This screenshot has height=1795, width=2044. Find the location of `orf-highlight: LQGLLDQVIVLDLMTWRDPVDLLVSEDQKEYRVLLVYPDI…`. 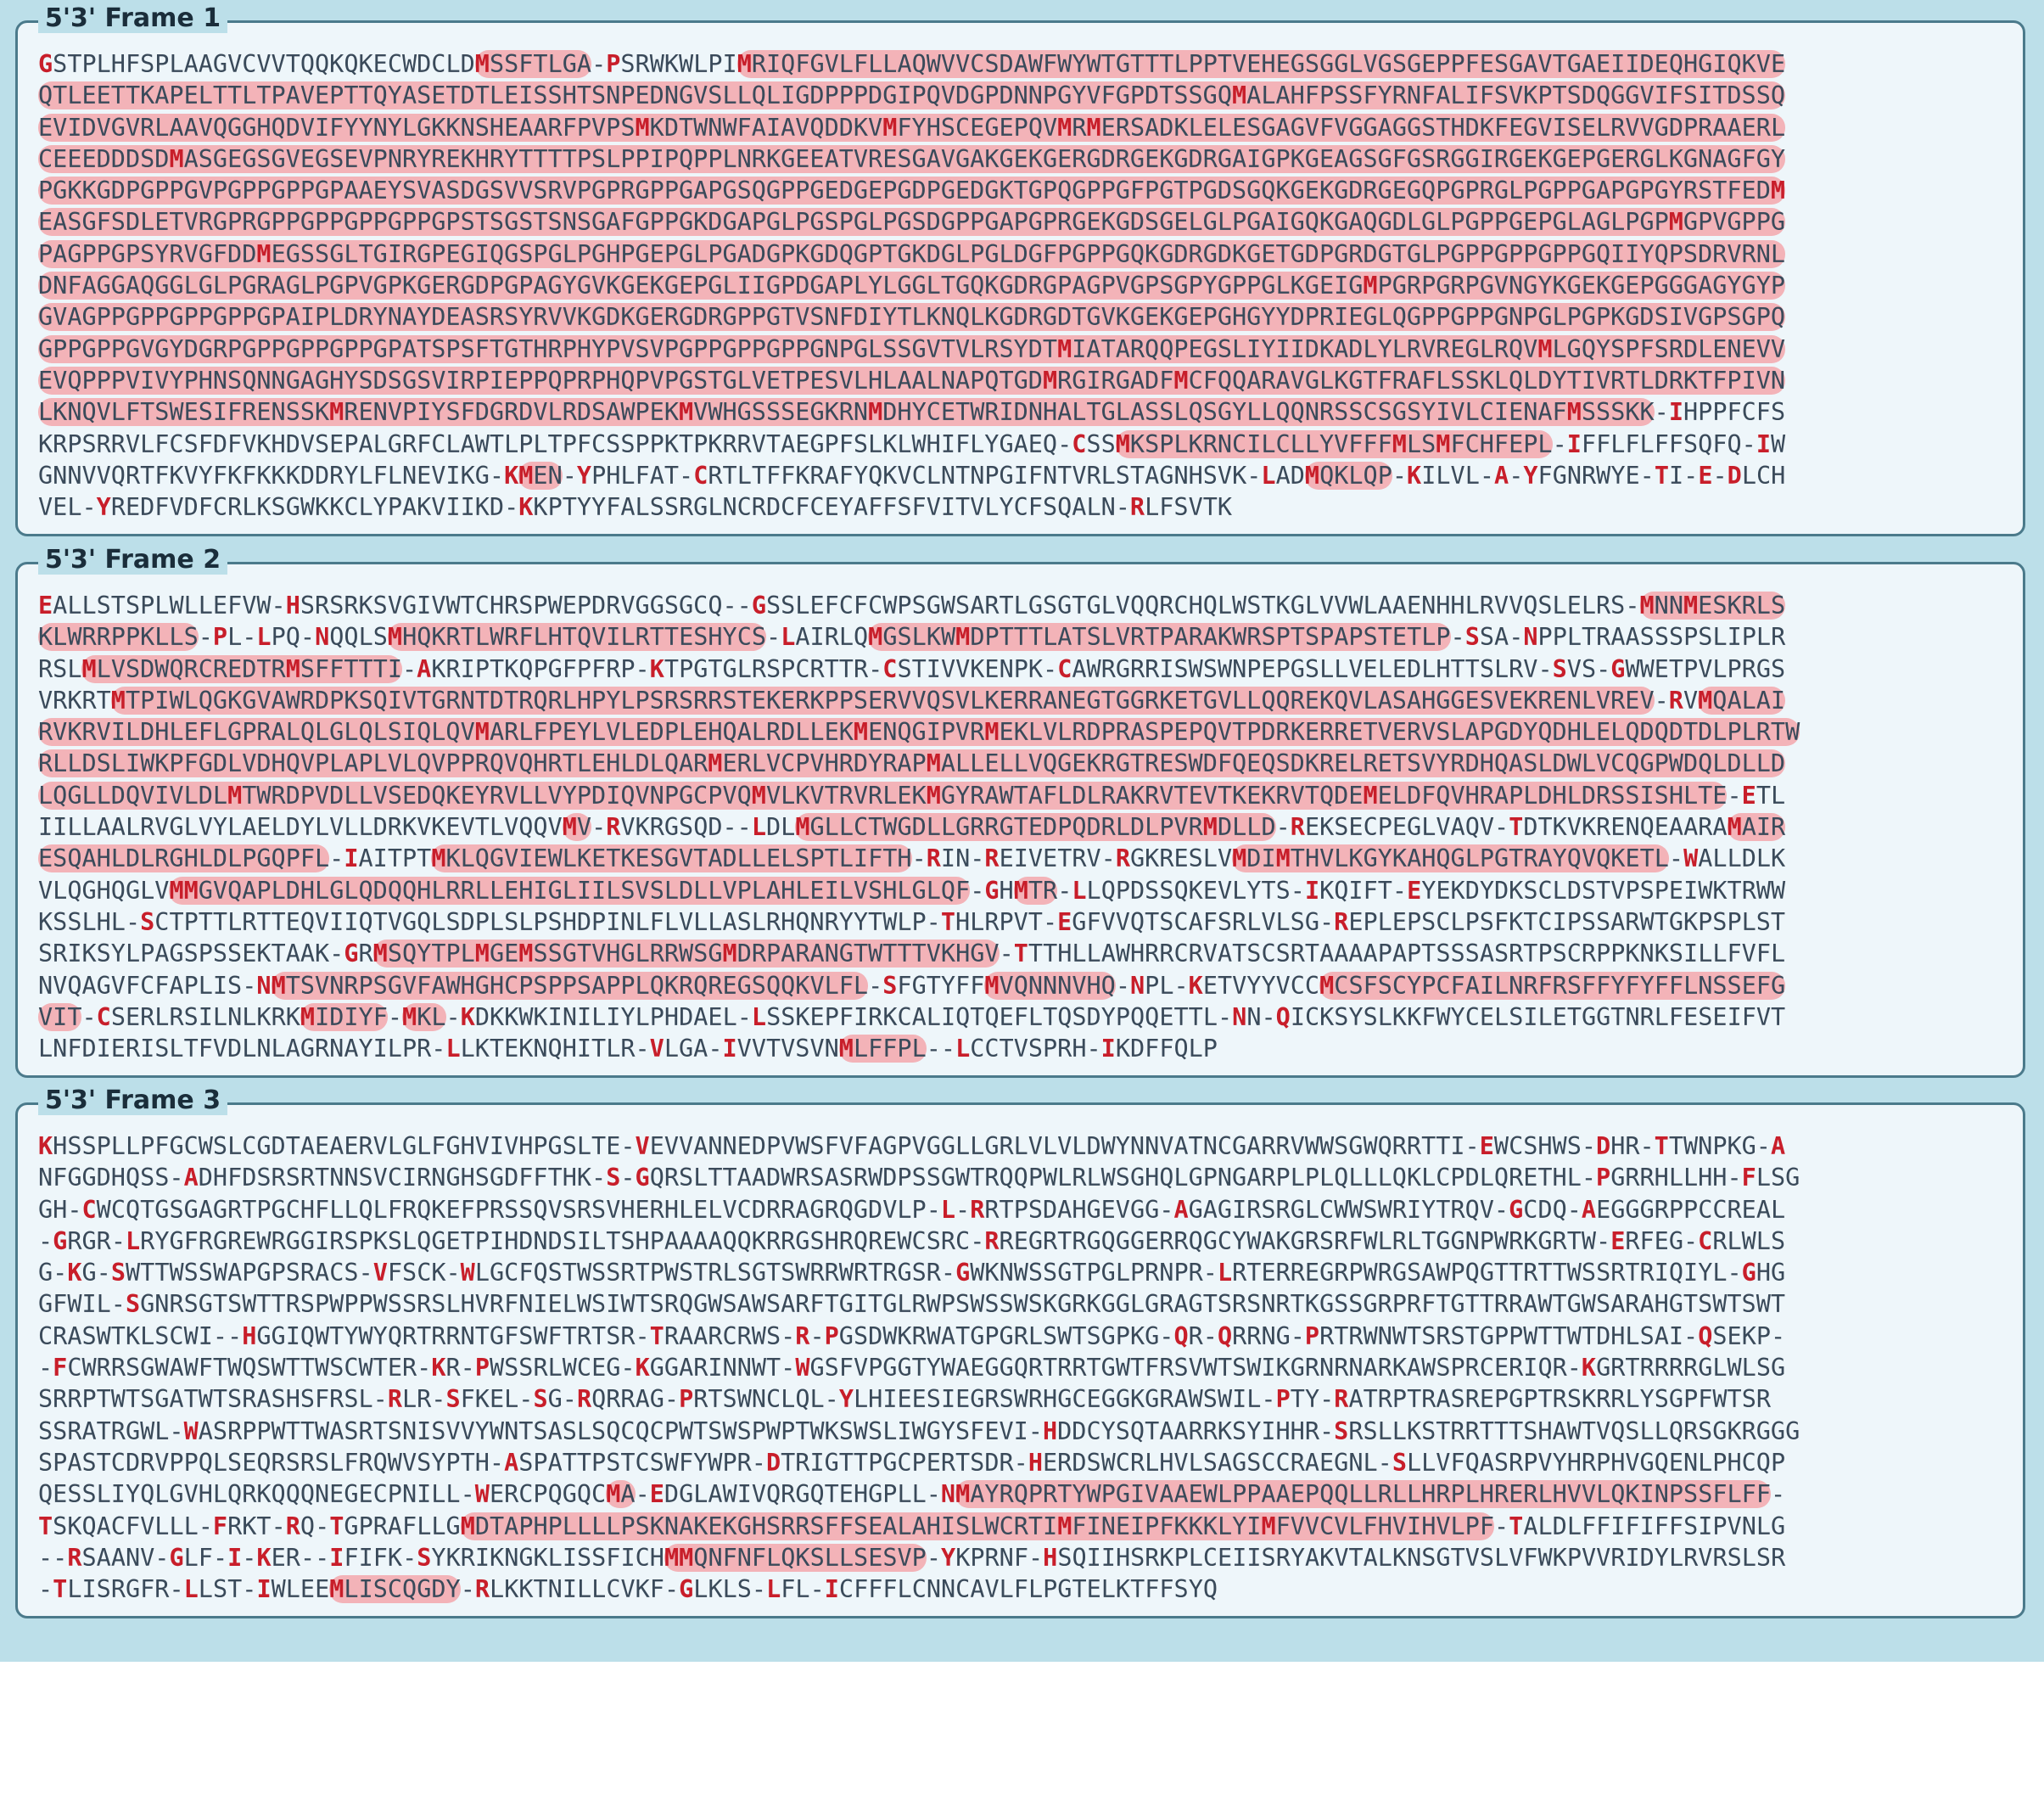

orf-highlight: LQGLLDQVIVLDLMTWRDPVDLLVSEDQKEYRVLLVYPDI… is located at coordinates (883, 795).